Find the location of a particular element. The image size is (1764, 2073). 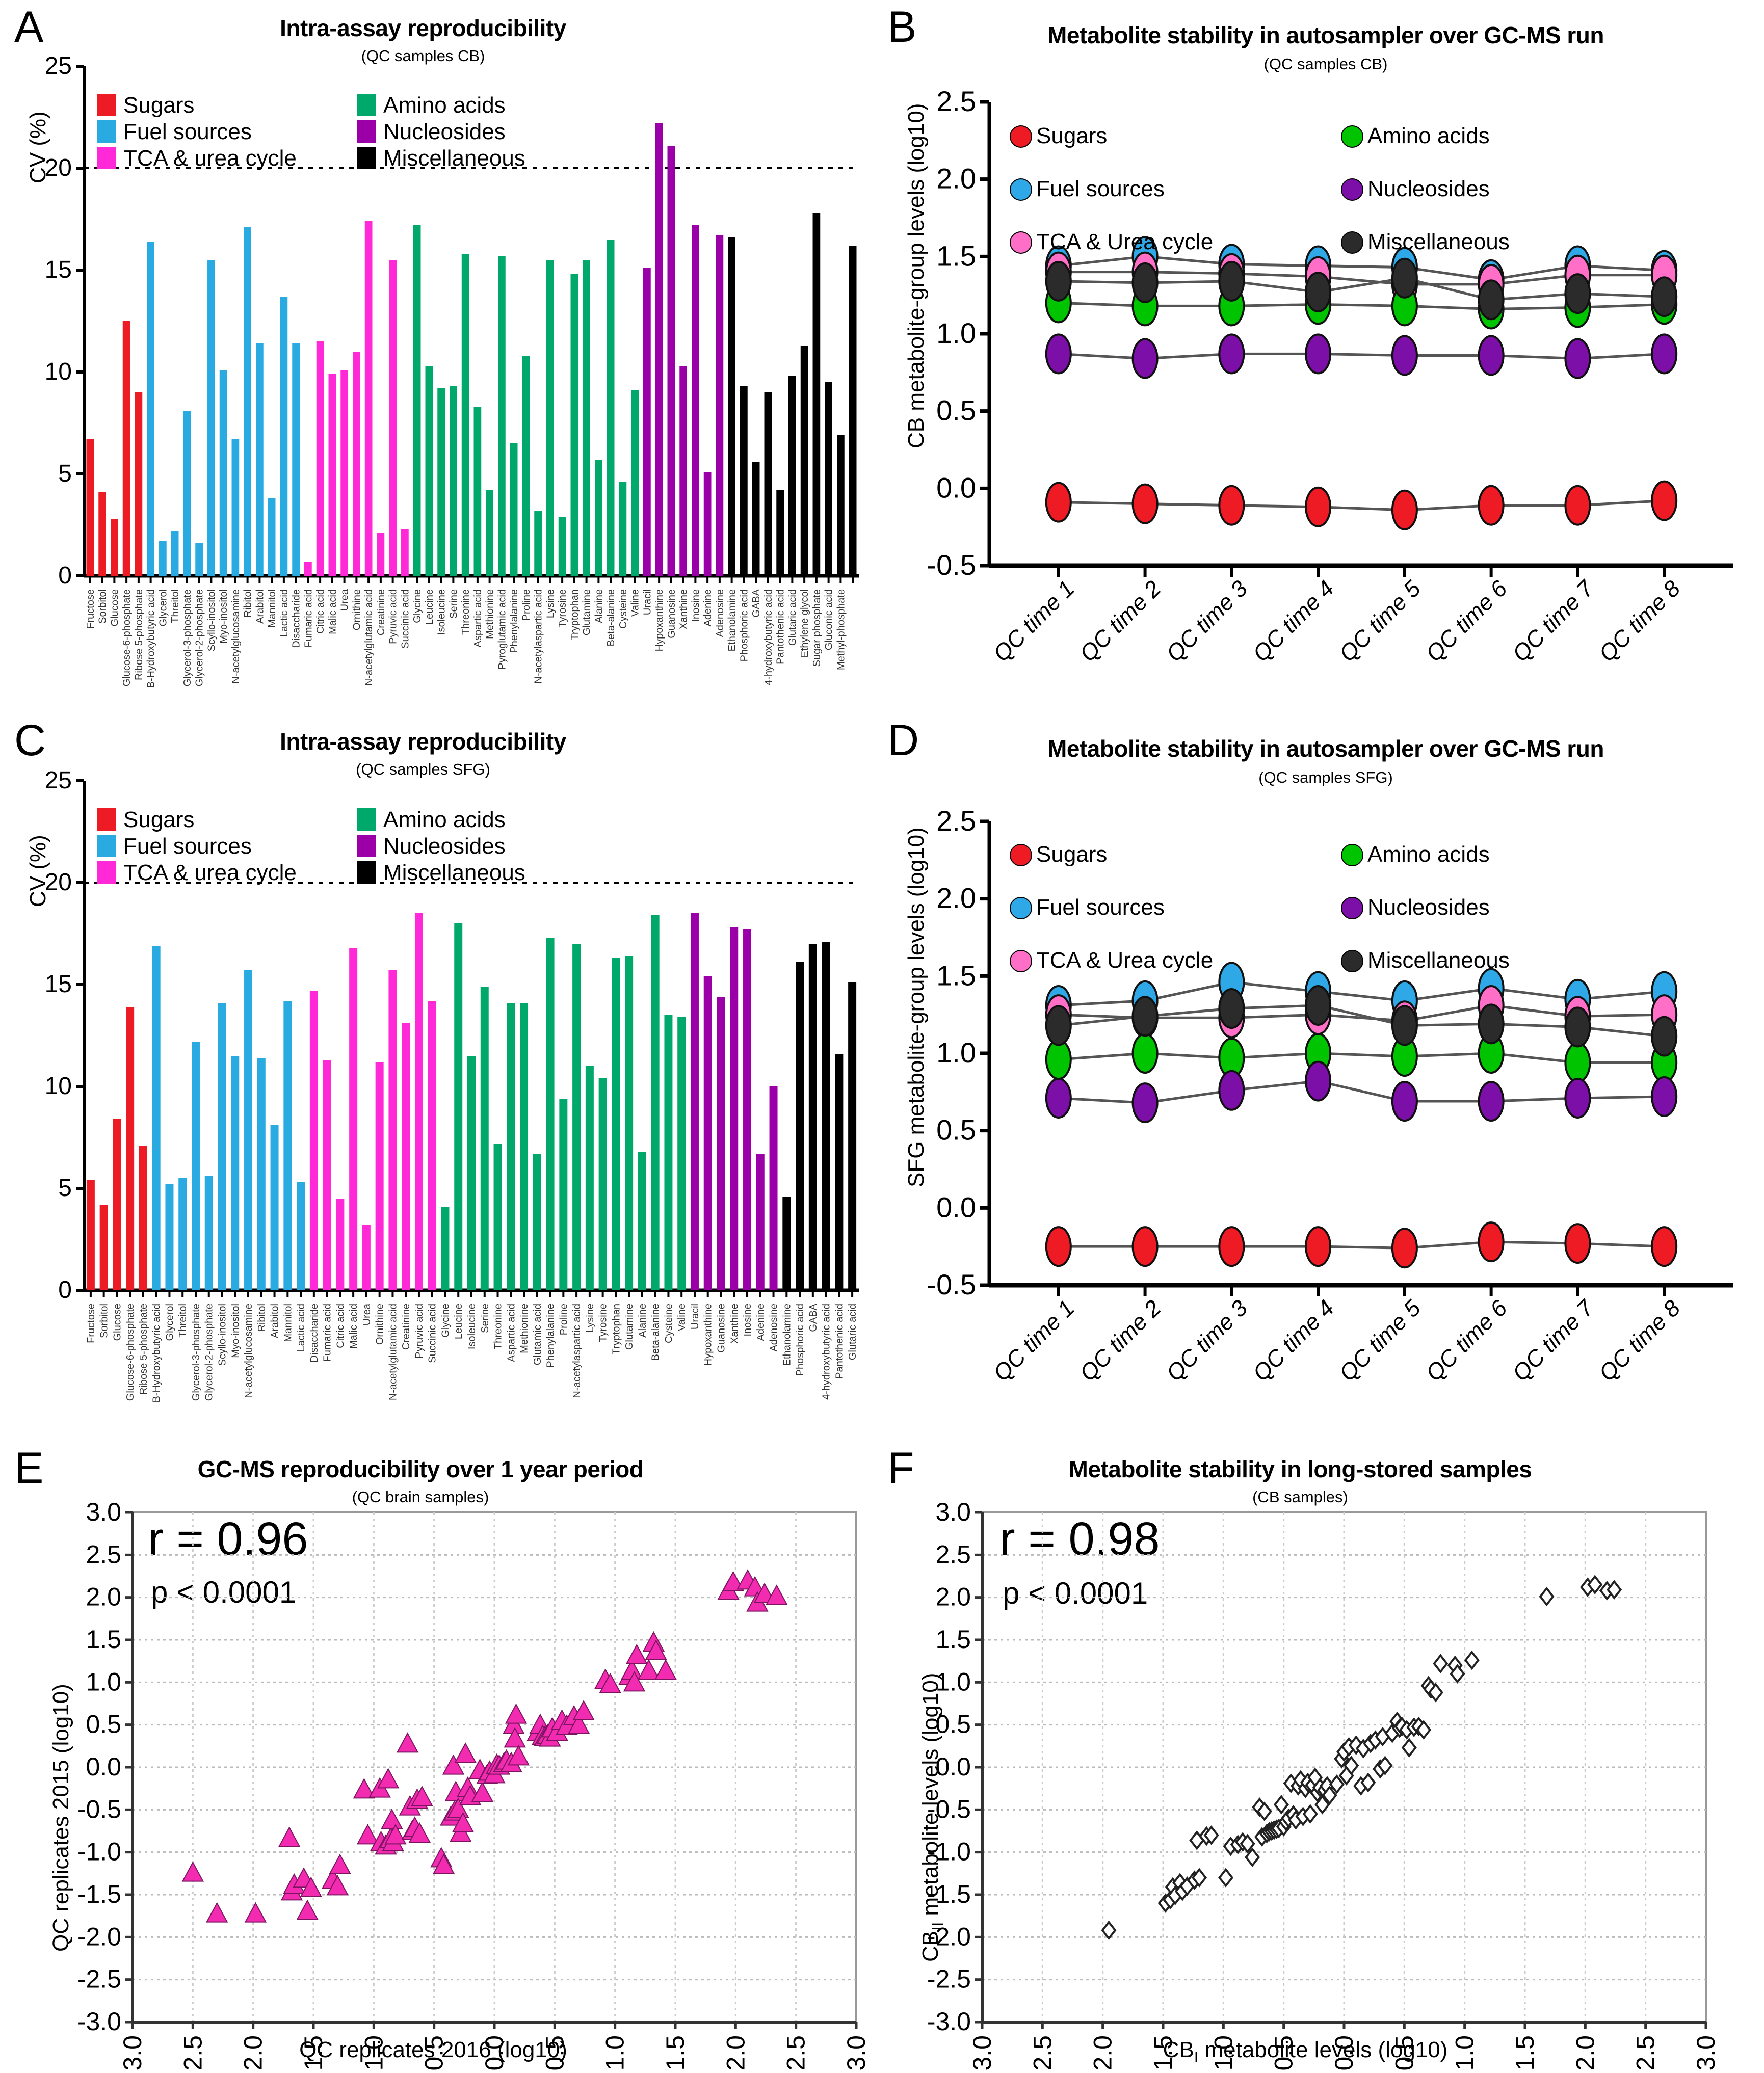

x-axis-tick-label: Glycerol is located at coordinates (163, 607).